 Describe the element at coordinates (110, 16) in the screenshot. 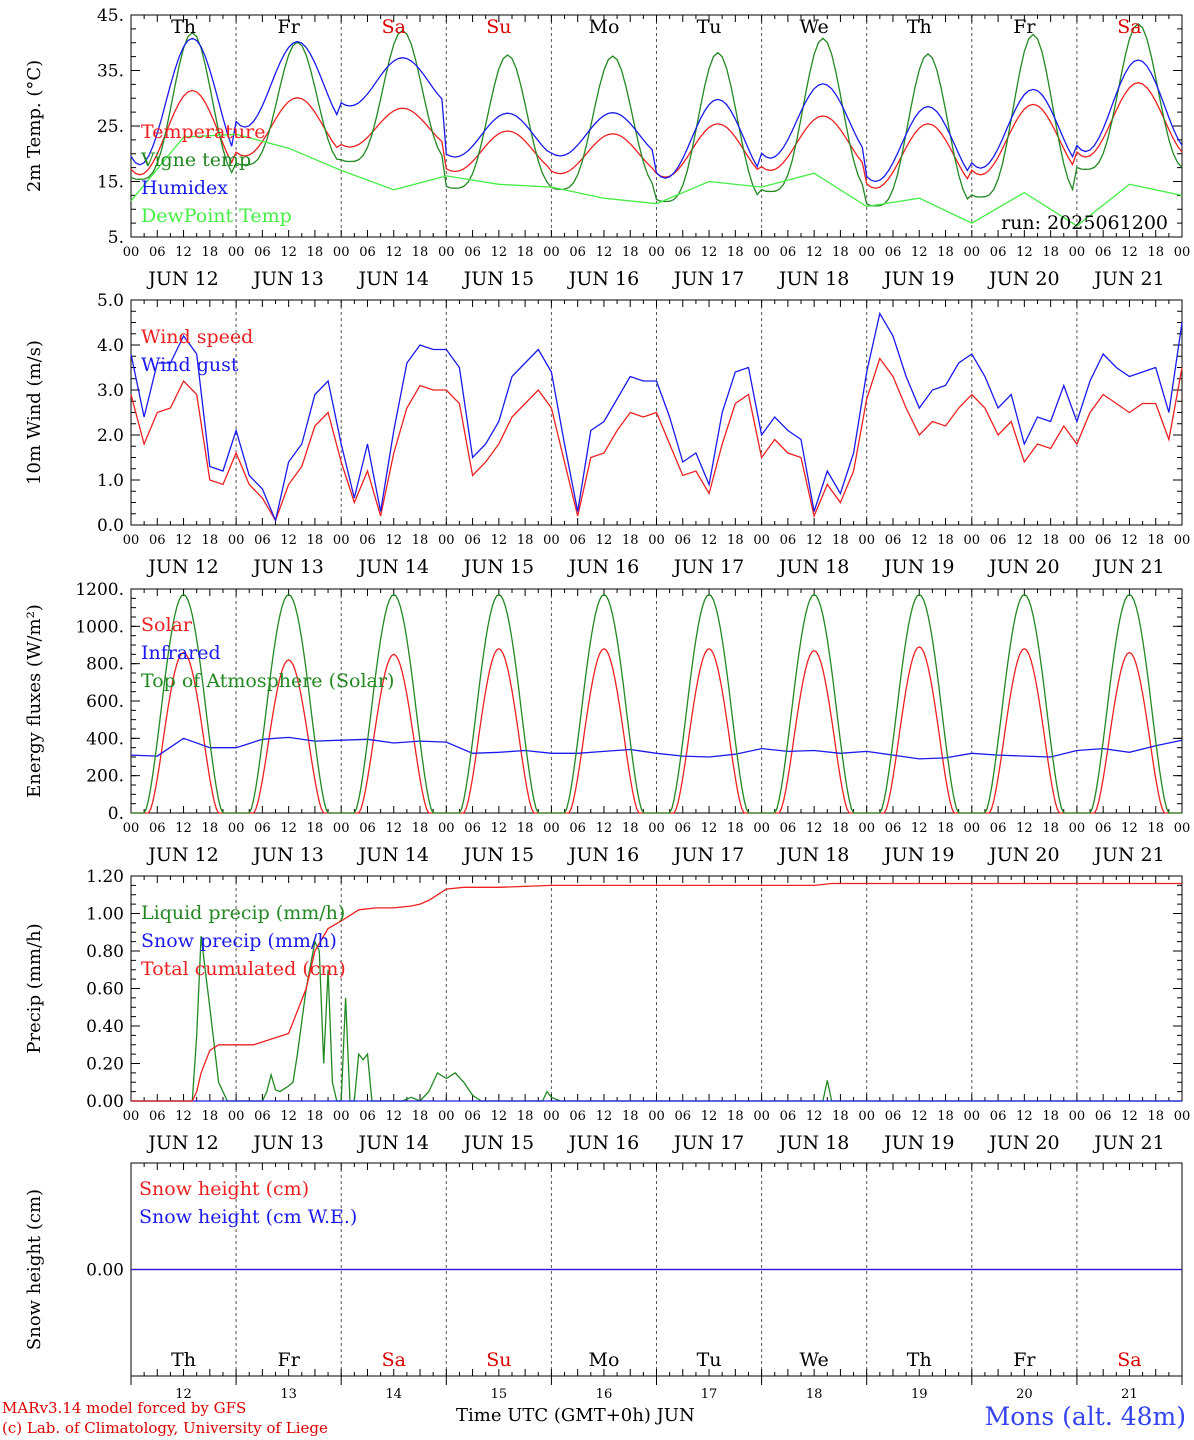

I see `temp-y-tick-label: 45.` at that location.